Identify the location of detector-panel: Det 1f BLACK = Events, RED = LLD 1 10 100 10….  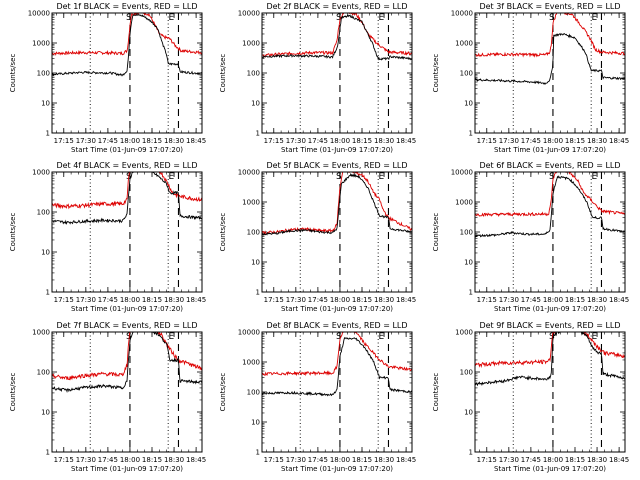
(107, 78).